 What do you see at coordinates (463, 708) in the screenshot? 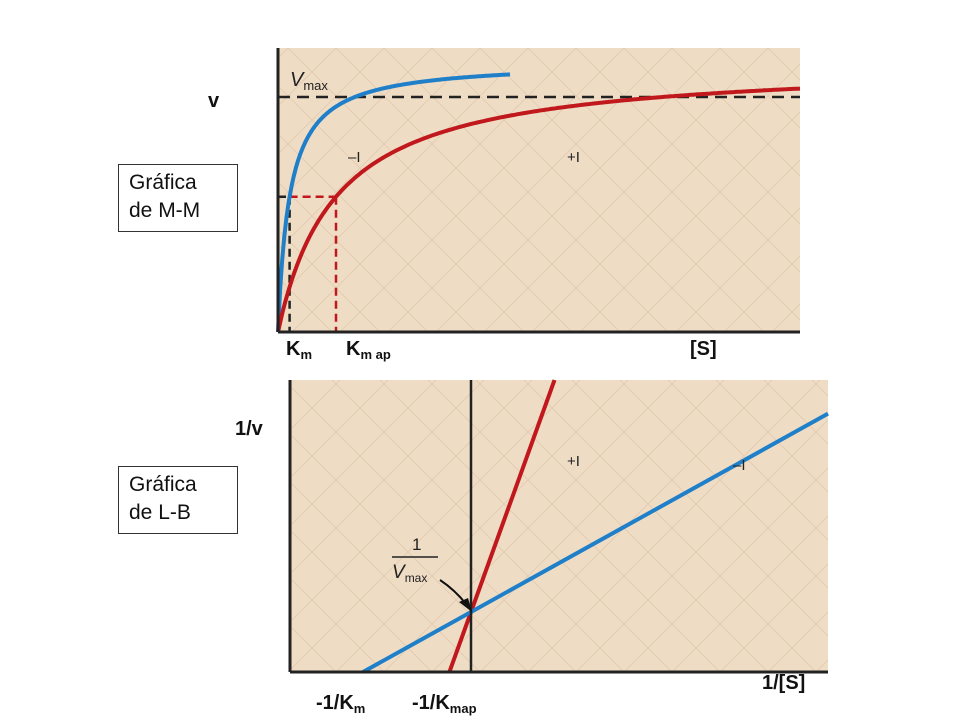
I see `lb-neg-kmap-sub: map` at bounding box center [463, 708].